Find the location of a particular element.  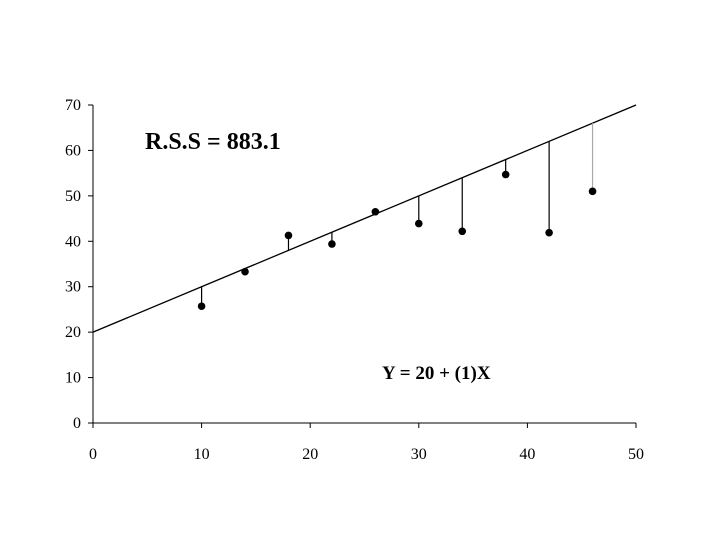

y-tick-label: 60 is located at coordinates (73, 150).